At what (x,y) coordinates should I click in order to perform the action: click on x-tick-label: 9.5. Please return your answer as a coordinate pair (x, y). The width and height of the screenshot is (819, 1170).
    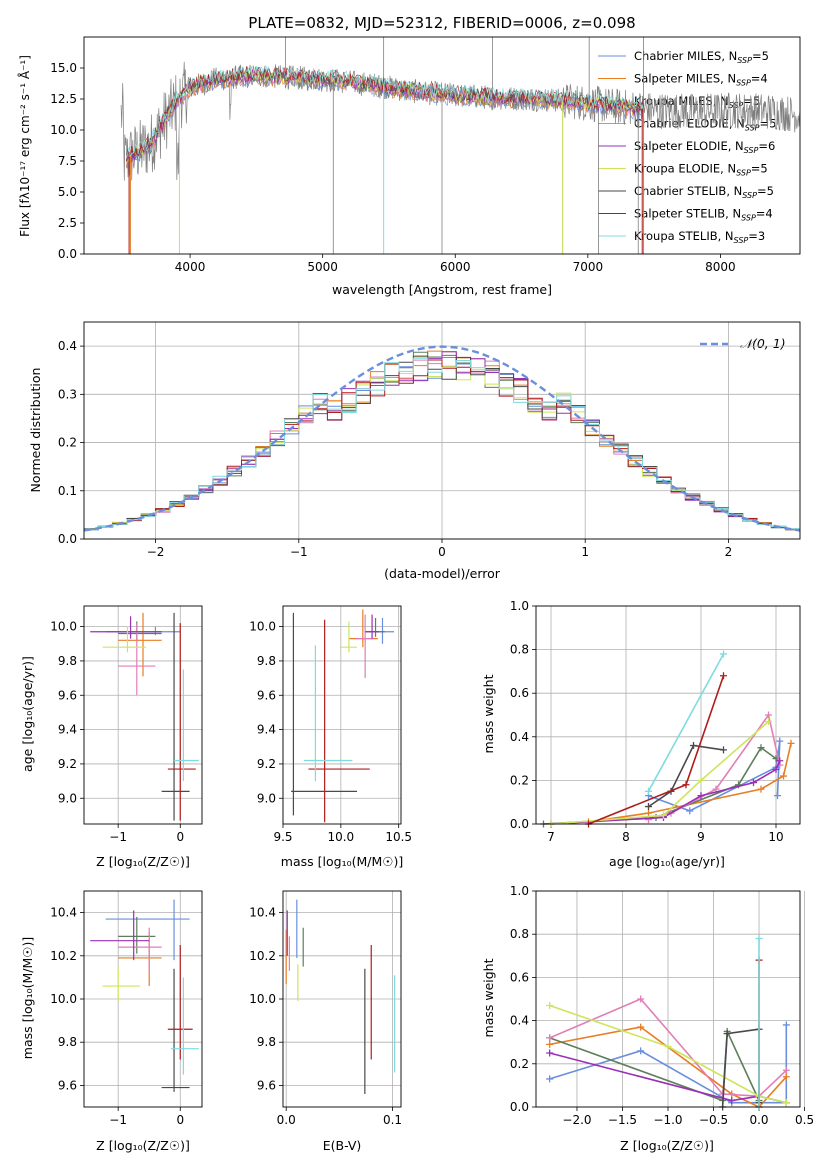
    Looking at the image, I should click on (282, 837).